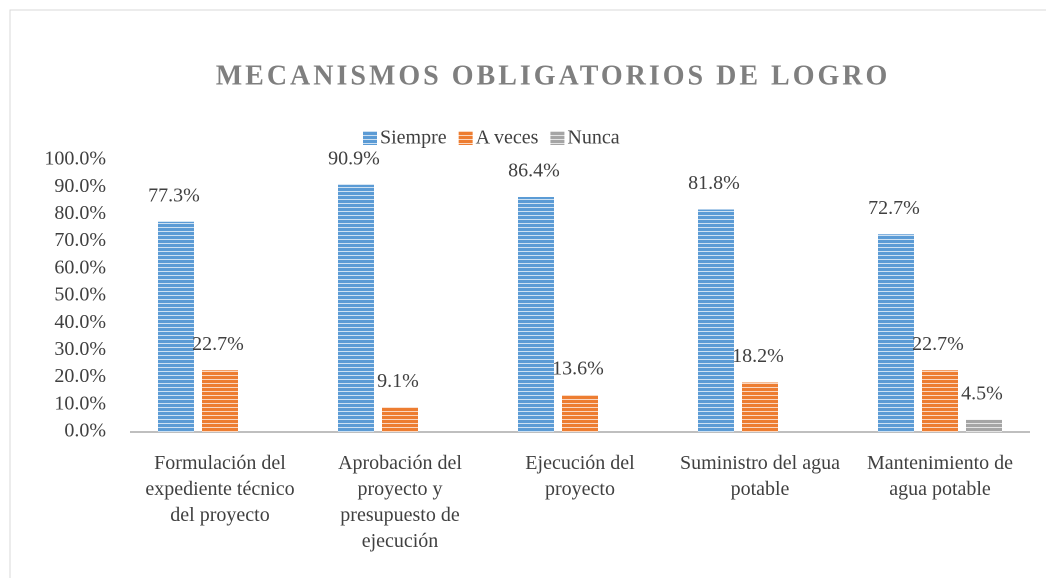  Describe the element at coordinates (80, 186) in the screenshot. I see `y-tick-label: 90.0%` at that location.